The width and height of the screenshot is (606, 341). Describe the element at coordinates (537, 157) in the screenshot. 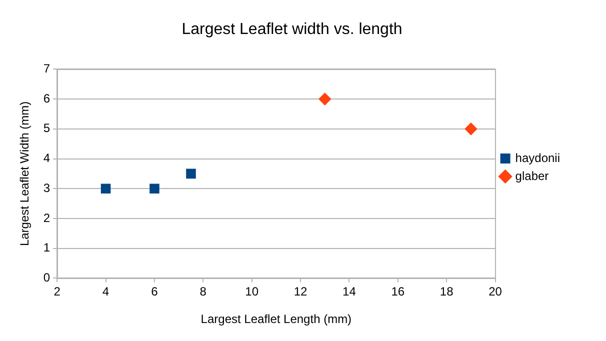

I see `legend-label: haydonii` at that location.